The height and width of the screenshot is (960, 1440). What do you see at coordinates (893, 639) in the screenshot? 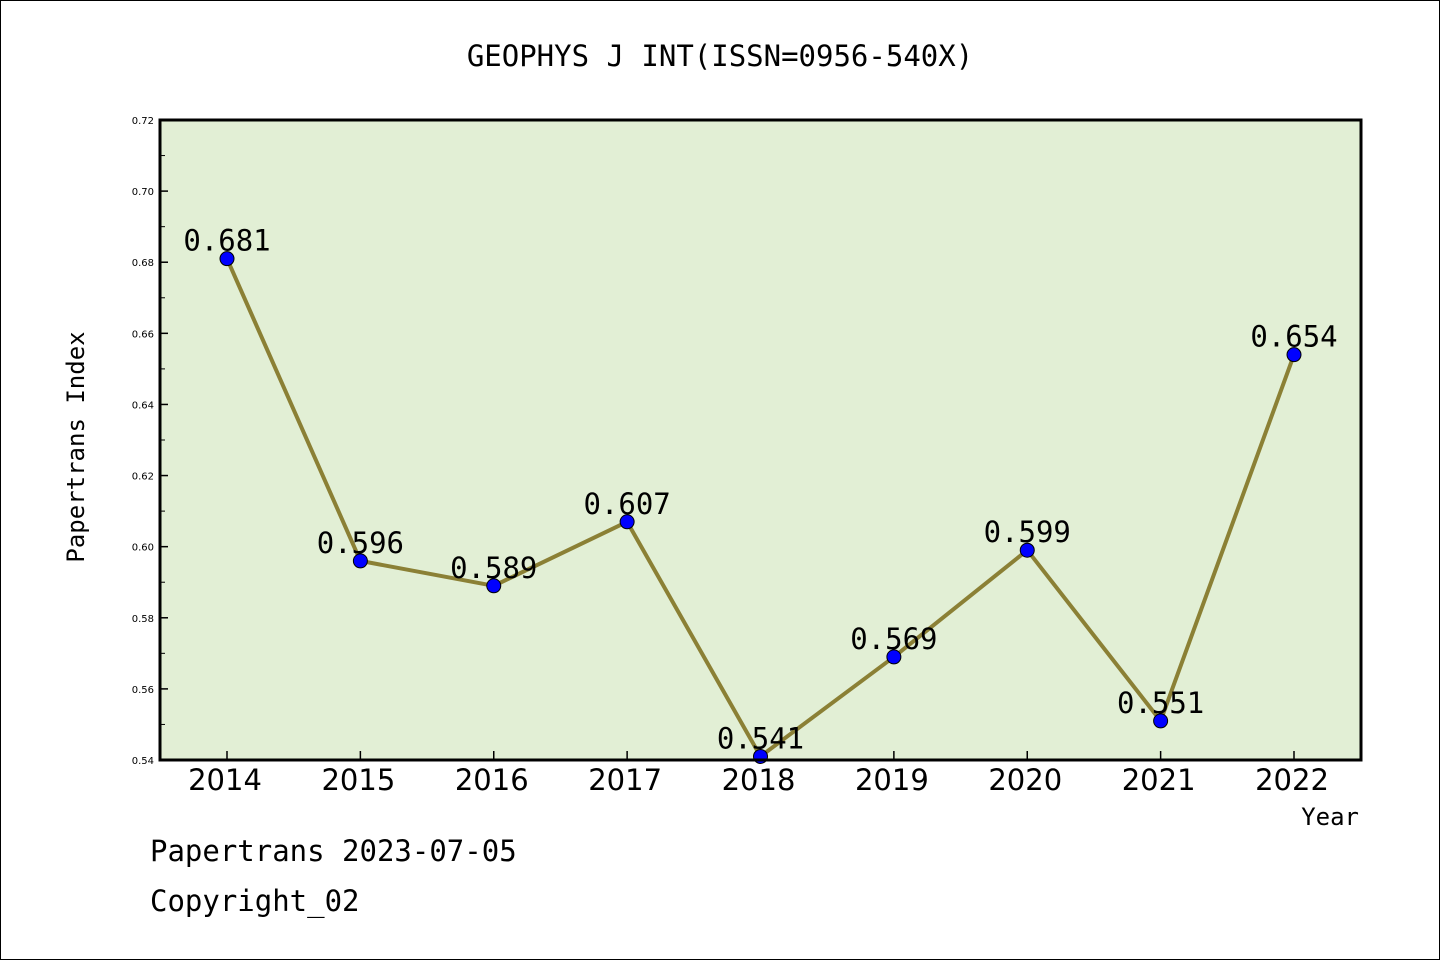
I see `data-label: 0.569` at bounding box center [893, 639].